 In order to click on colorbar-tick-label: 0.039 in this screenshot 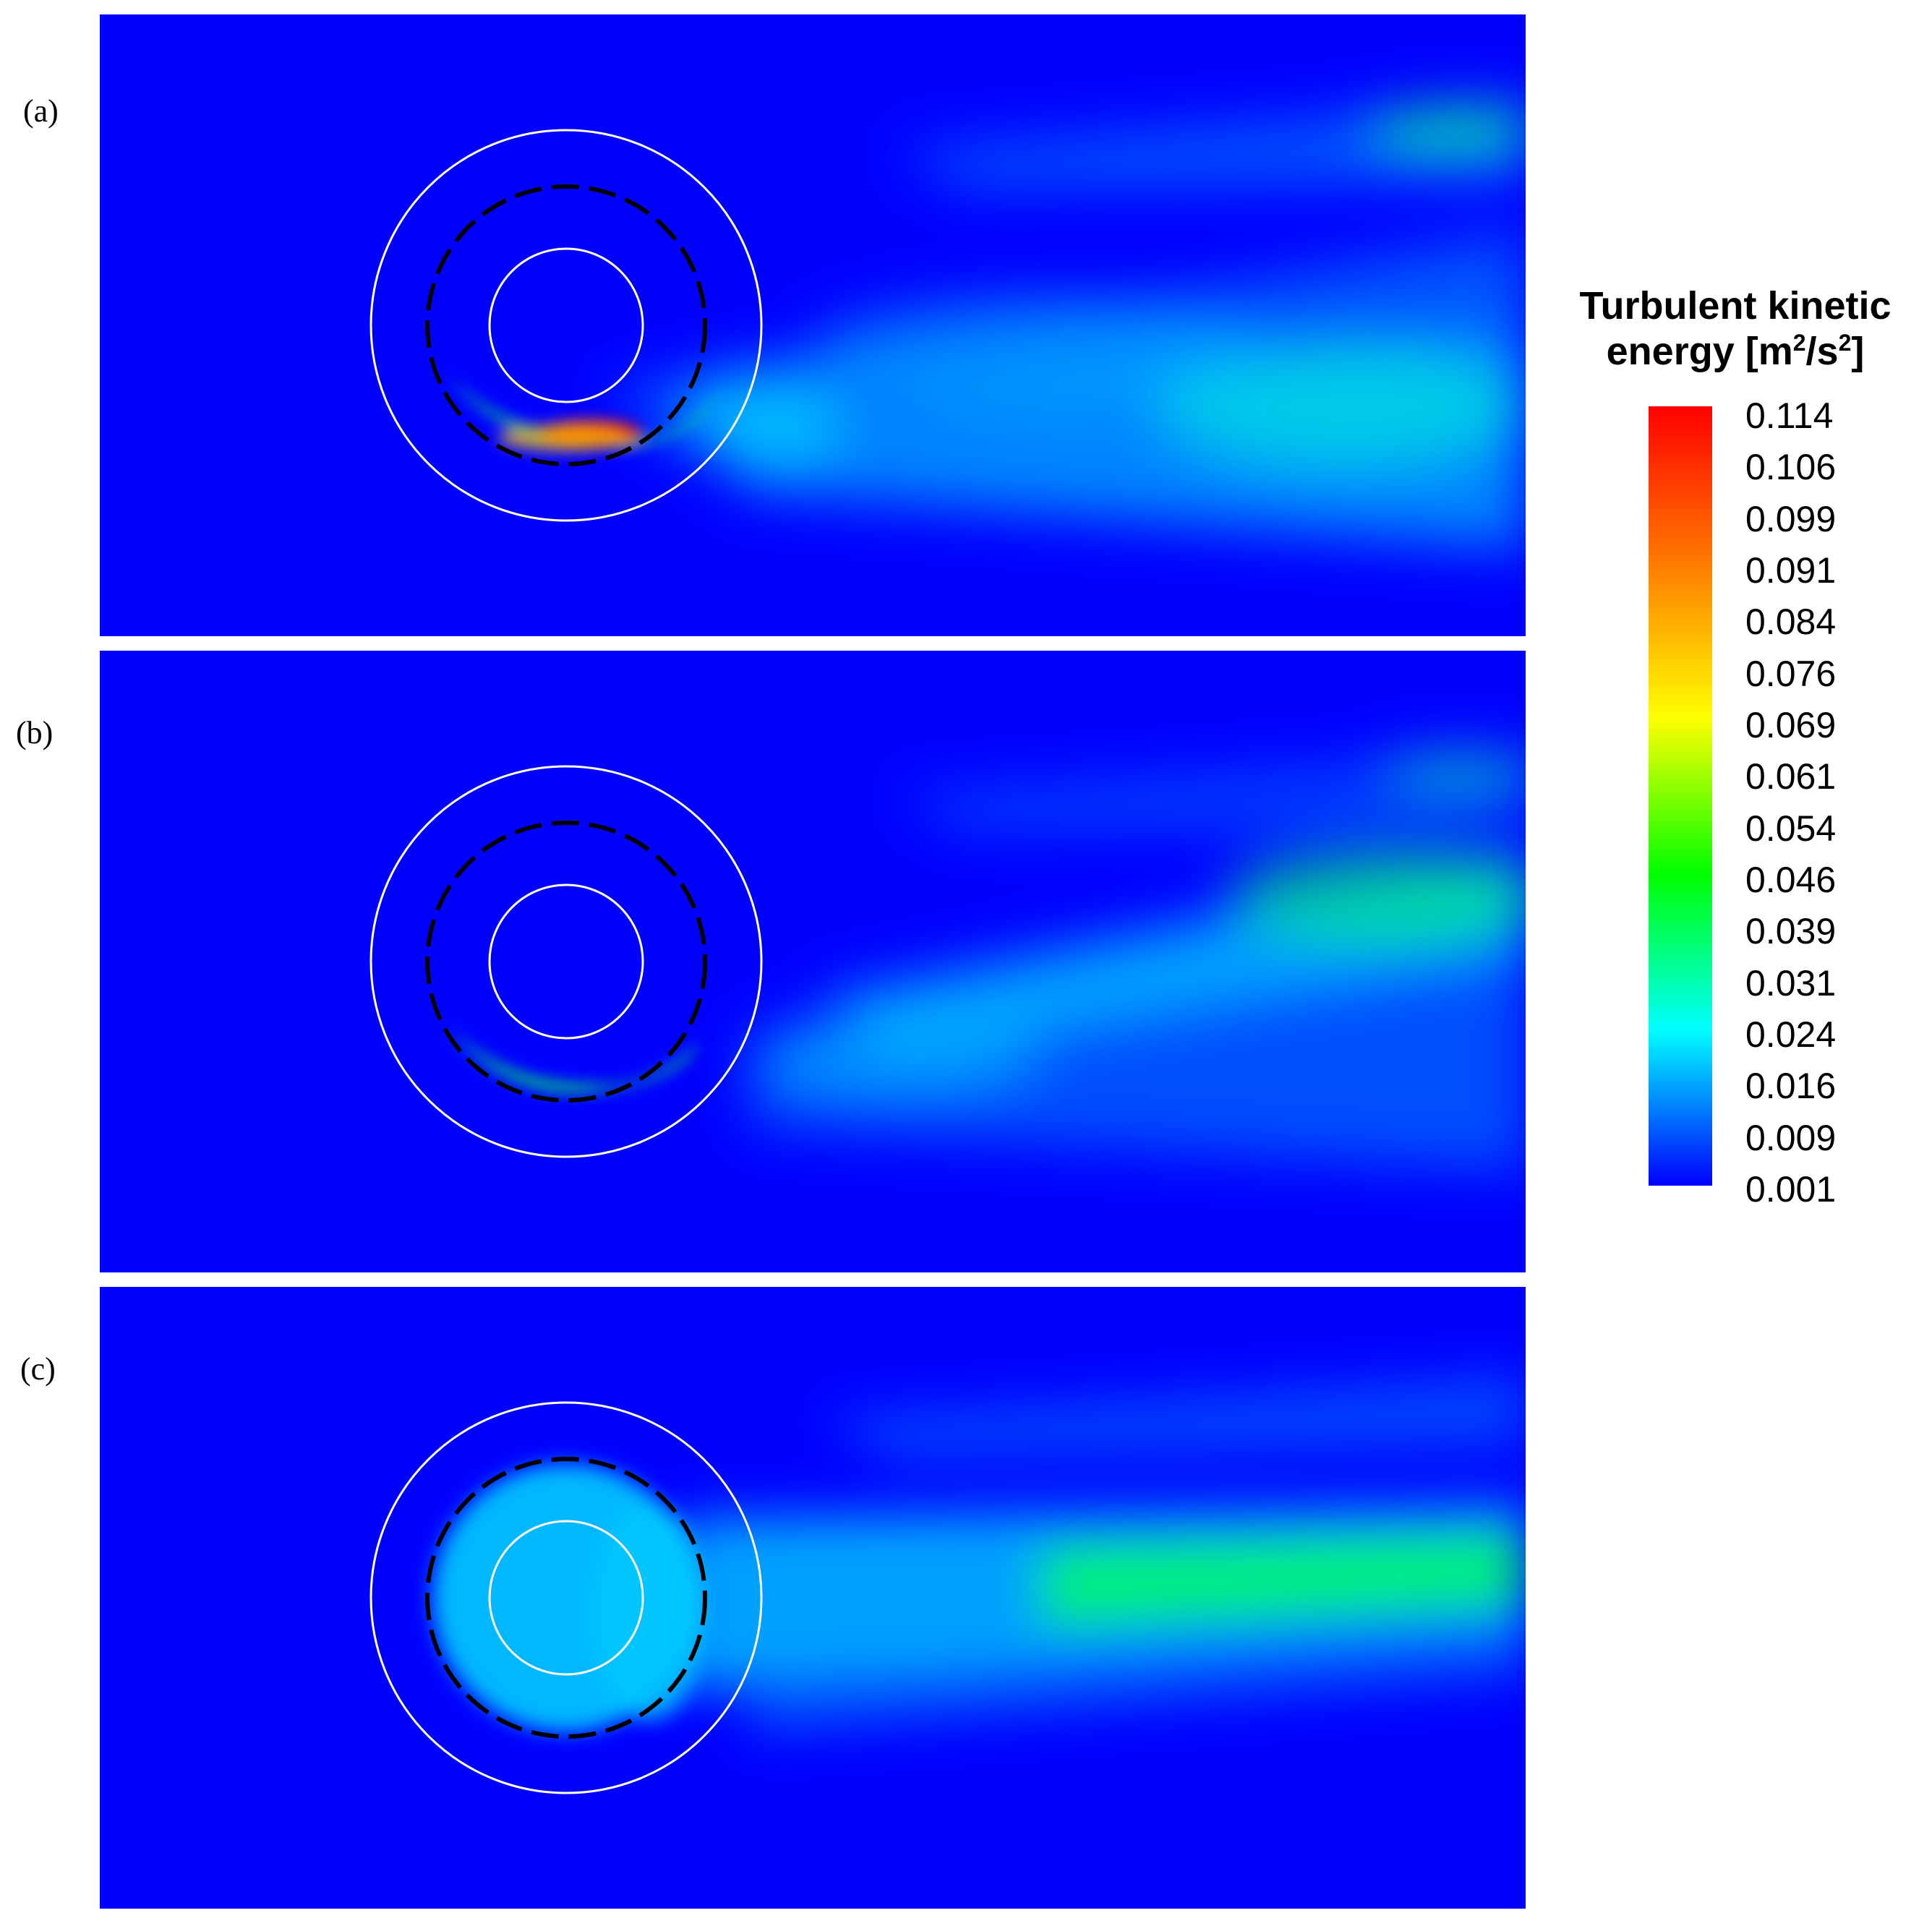, I will do `click(1791, 931)`.